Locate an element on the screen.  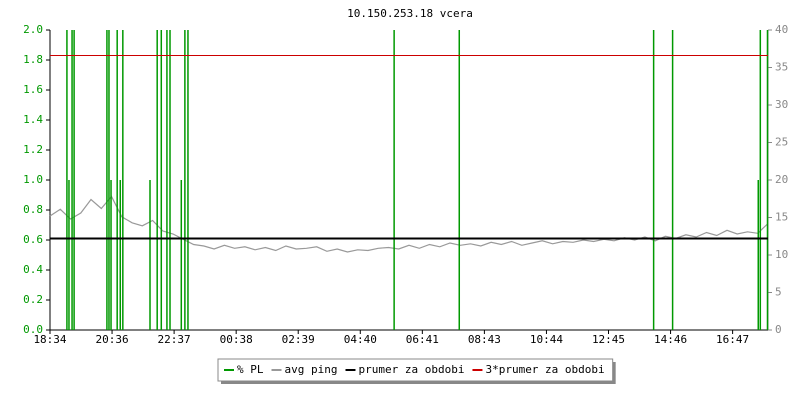
y2-tick-label: 20 is located at coordinates (781, 179).